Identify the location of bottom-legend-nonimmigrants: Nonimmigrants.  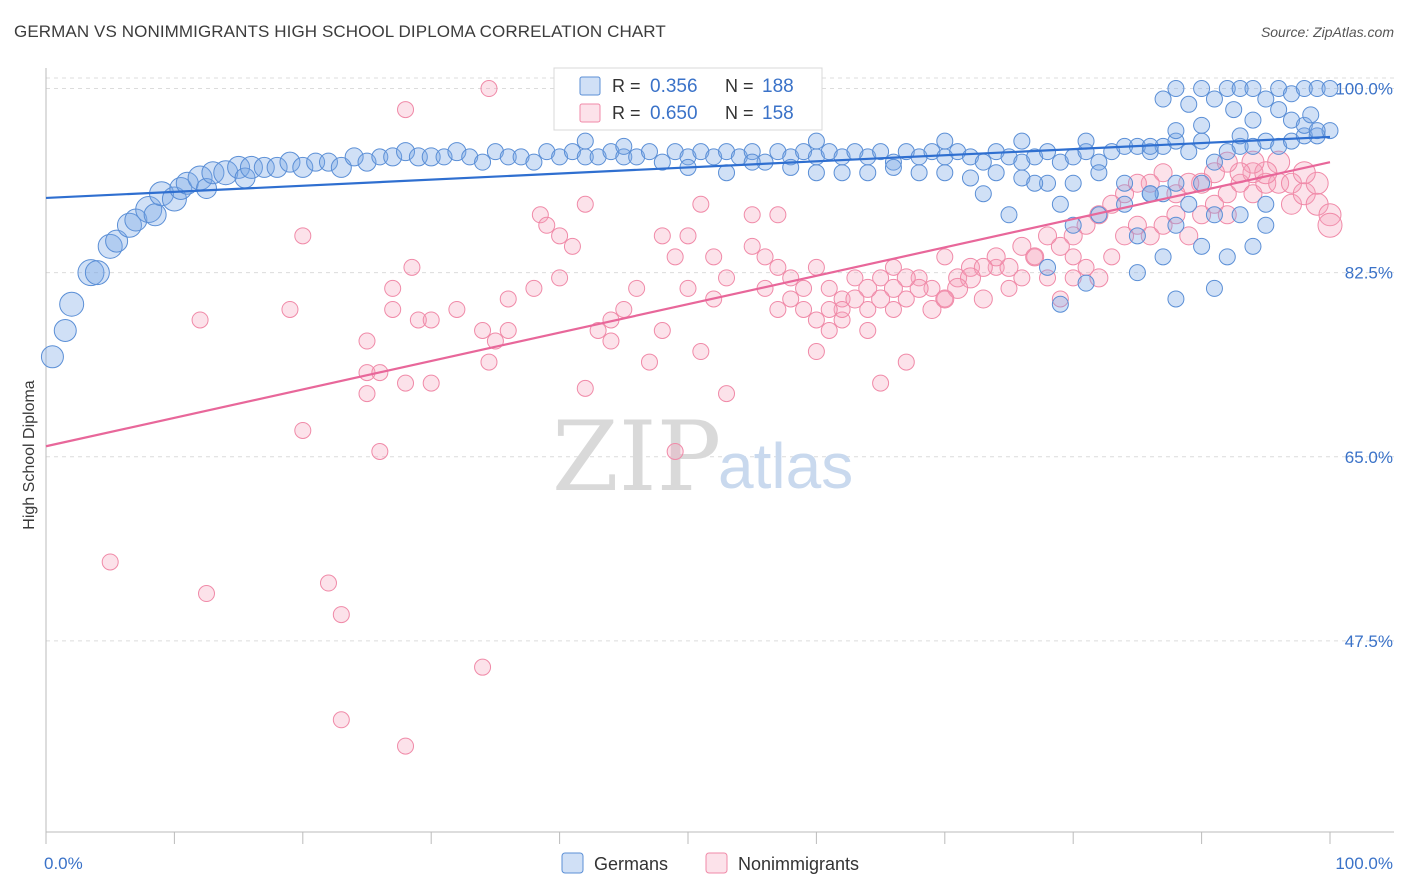
(798, 864).